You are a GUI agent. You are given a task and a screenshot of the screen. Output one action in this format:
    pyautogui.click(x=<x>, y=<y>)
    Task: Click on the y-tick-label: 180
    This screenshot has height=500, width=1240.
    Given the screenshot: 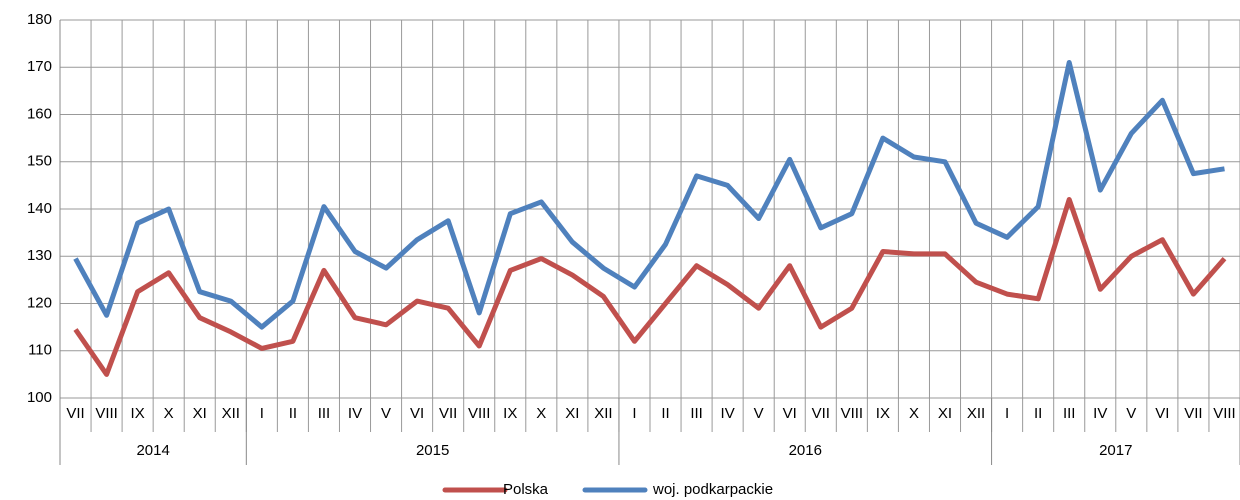 What is the action you would take?
    pyautogui.click(x=39, y=19)
    